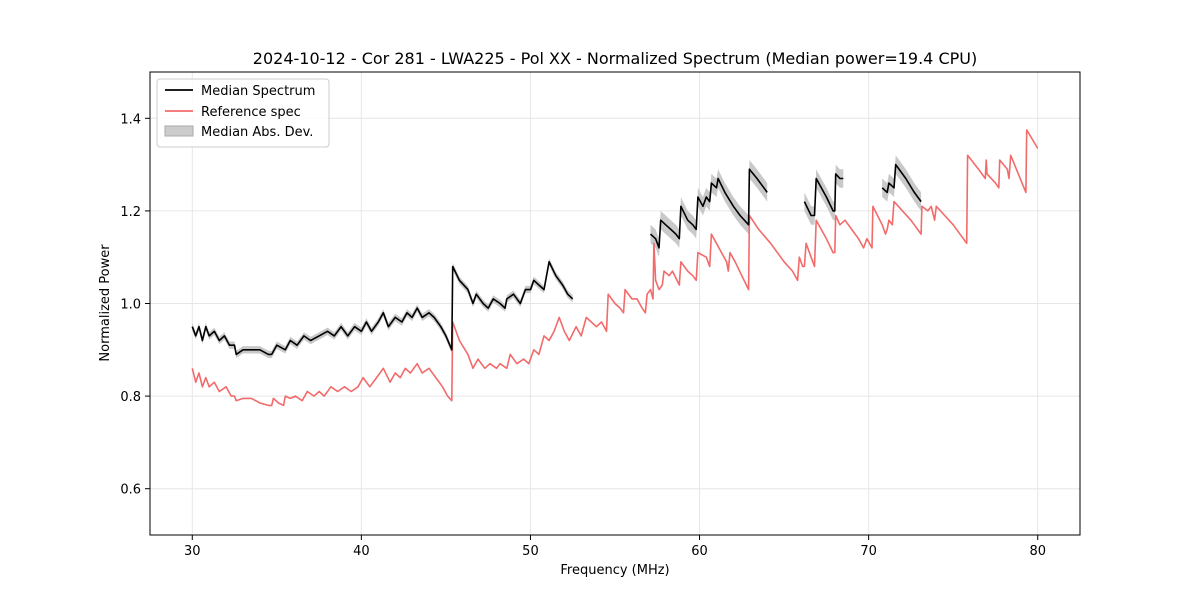 The width and height of the screenshot is (1200, 600). What do you see at coordinates (179, 131) in the screenshot?
I see `legend-mad-swatch` at bounding box center [179, 131].